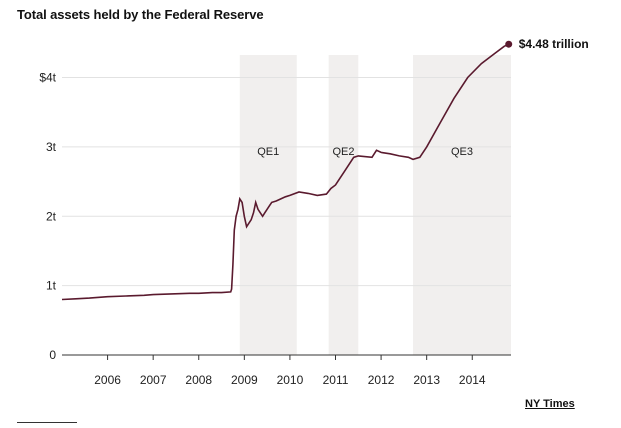  Describe the element at coordinates (336, 380) in the screenshot. I see `x-tick-label-5: 2011` at that location.